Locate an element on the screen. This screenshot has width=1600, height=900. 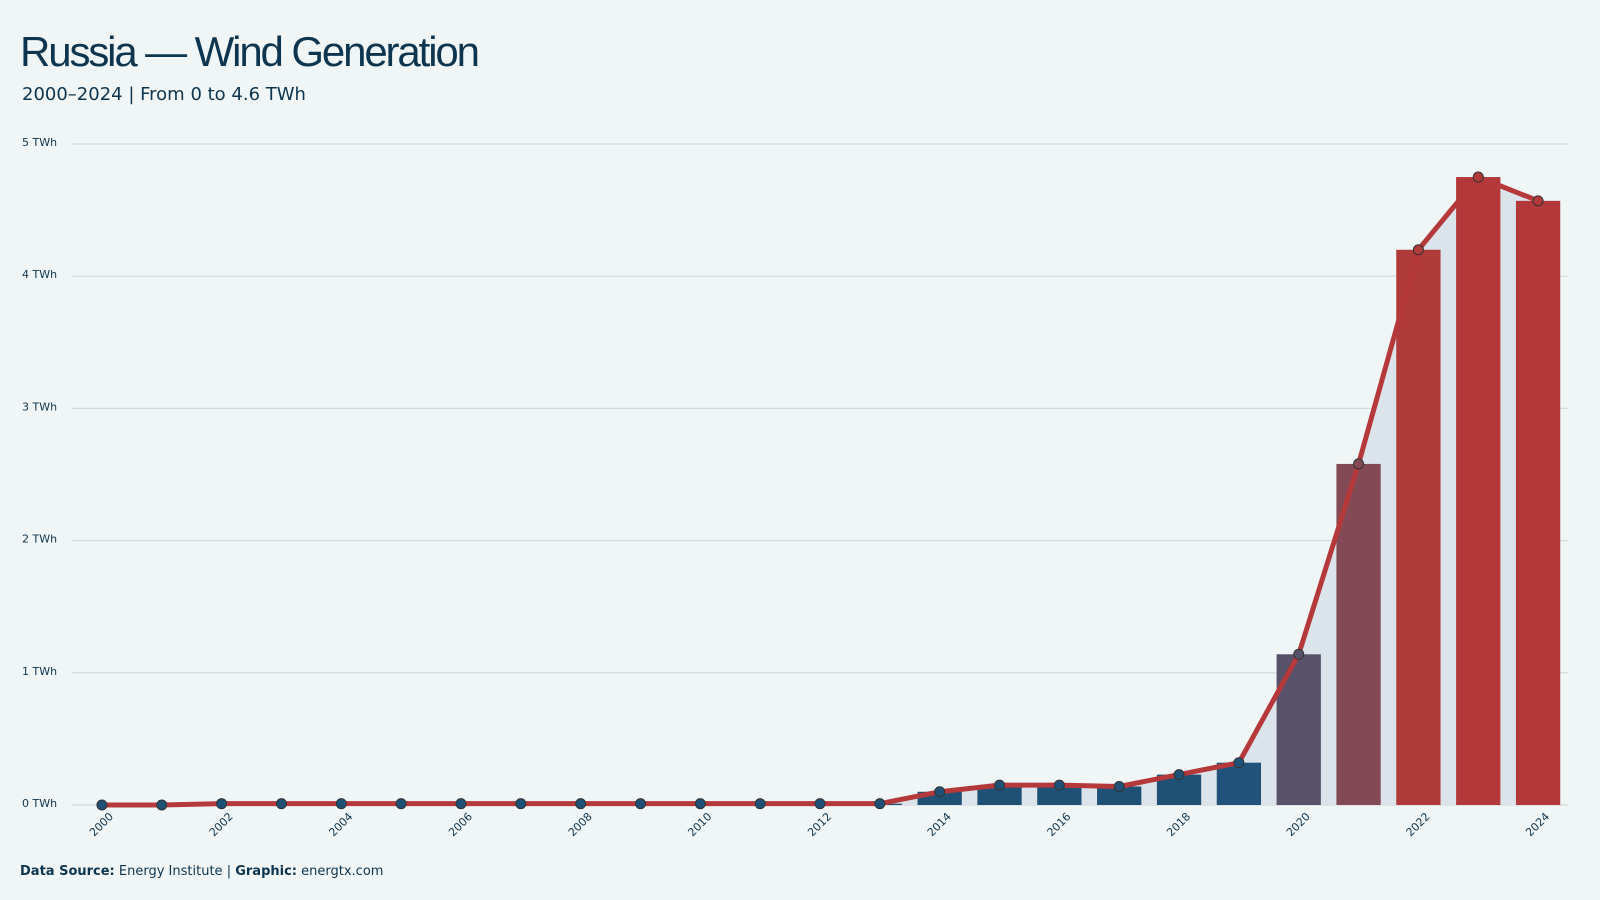
x-tick-label: 2008 is located at coordinates (580, 824).